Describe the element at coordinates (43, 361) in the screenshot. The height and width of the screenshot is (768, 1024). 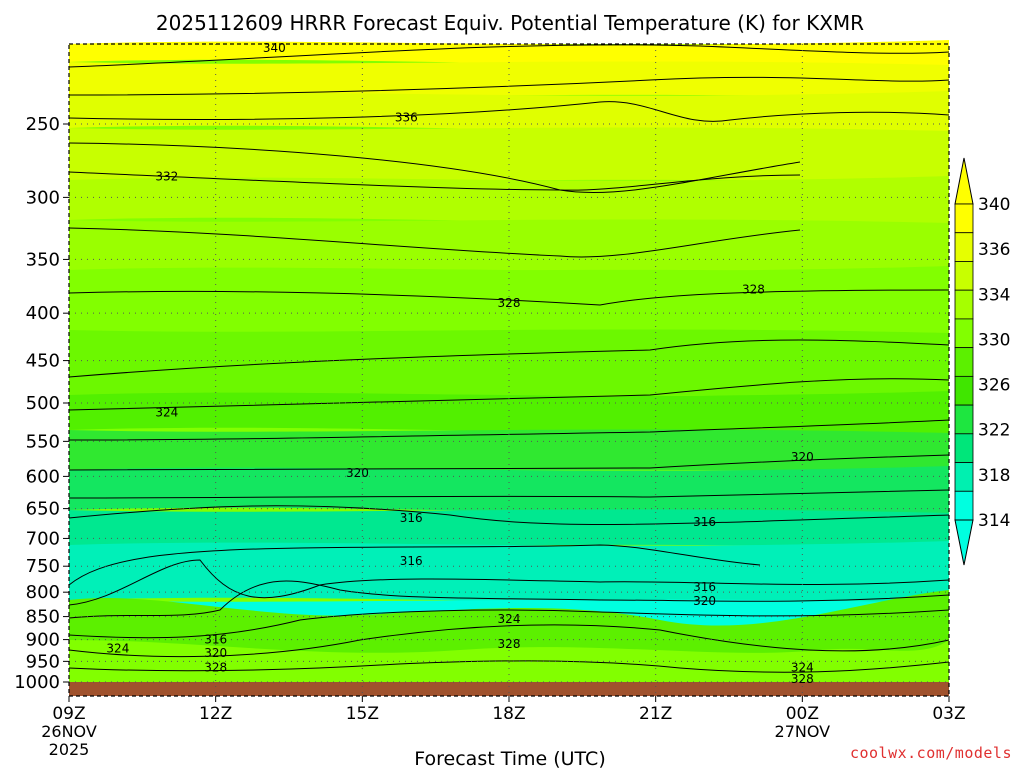
I see `y-tick-label: 450` at that location.